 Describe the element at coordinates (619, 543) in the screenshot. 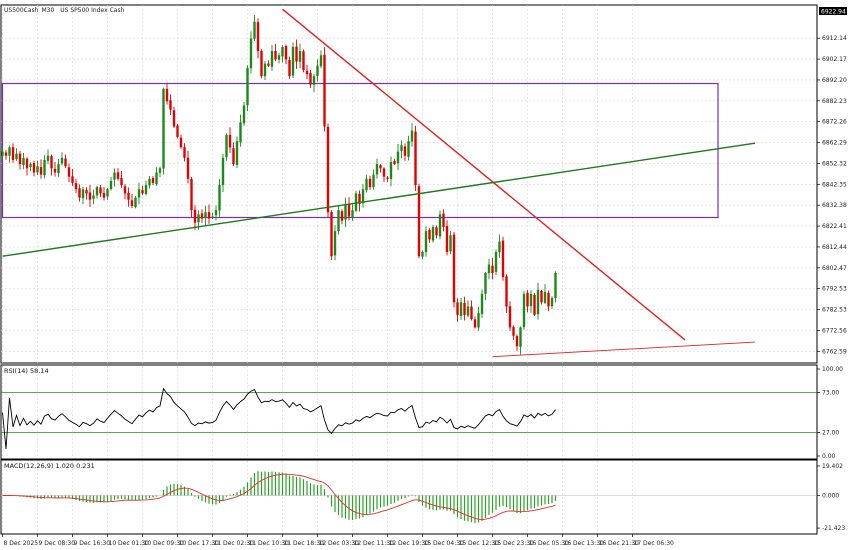

I see `time-tick-label: 16 Dec 21:30` at that location.